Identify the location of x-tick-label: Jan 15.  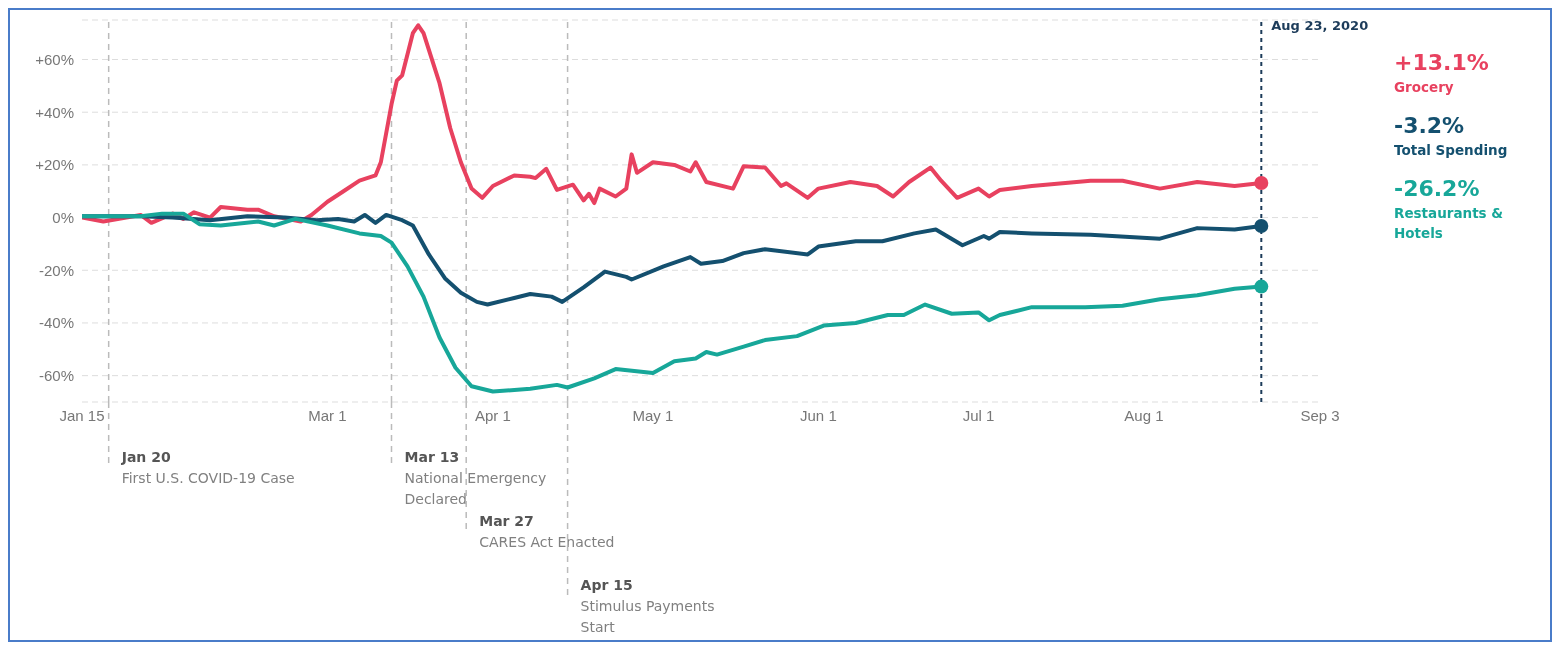
(82, 415).